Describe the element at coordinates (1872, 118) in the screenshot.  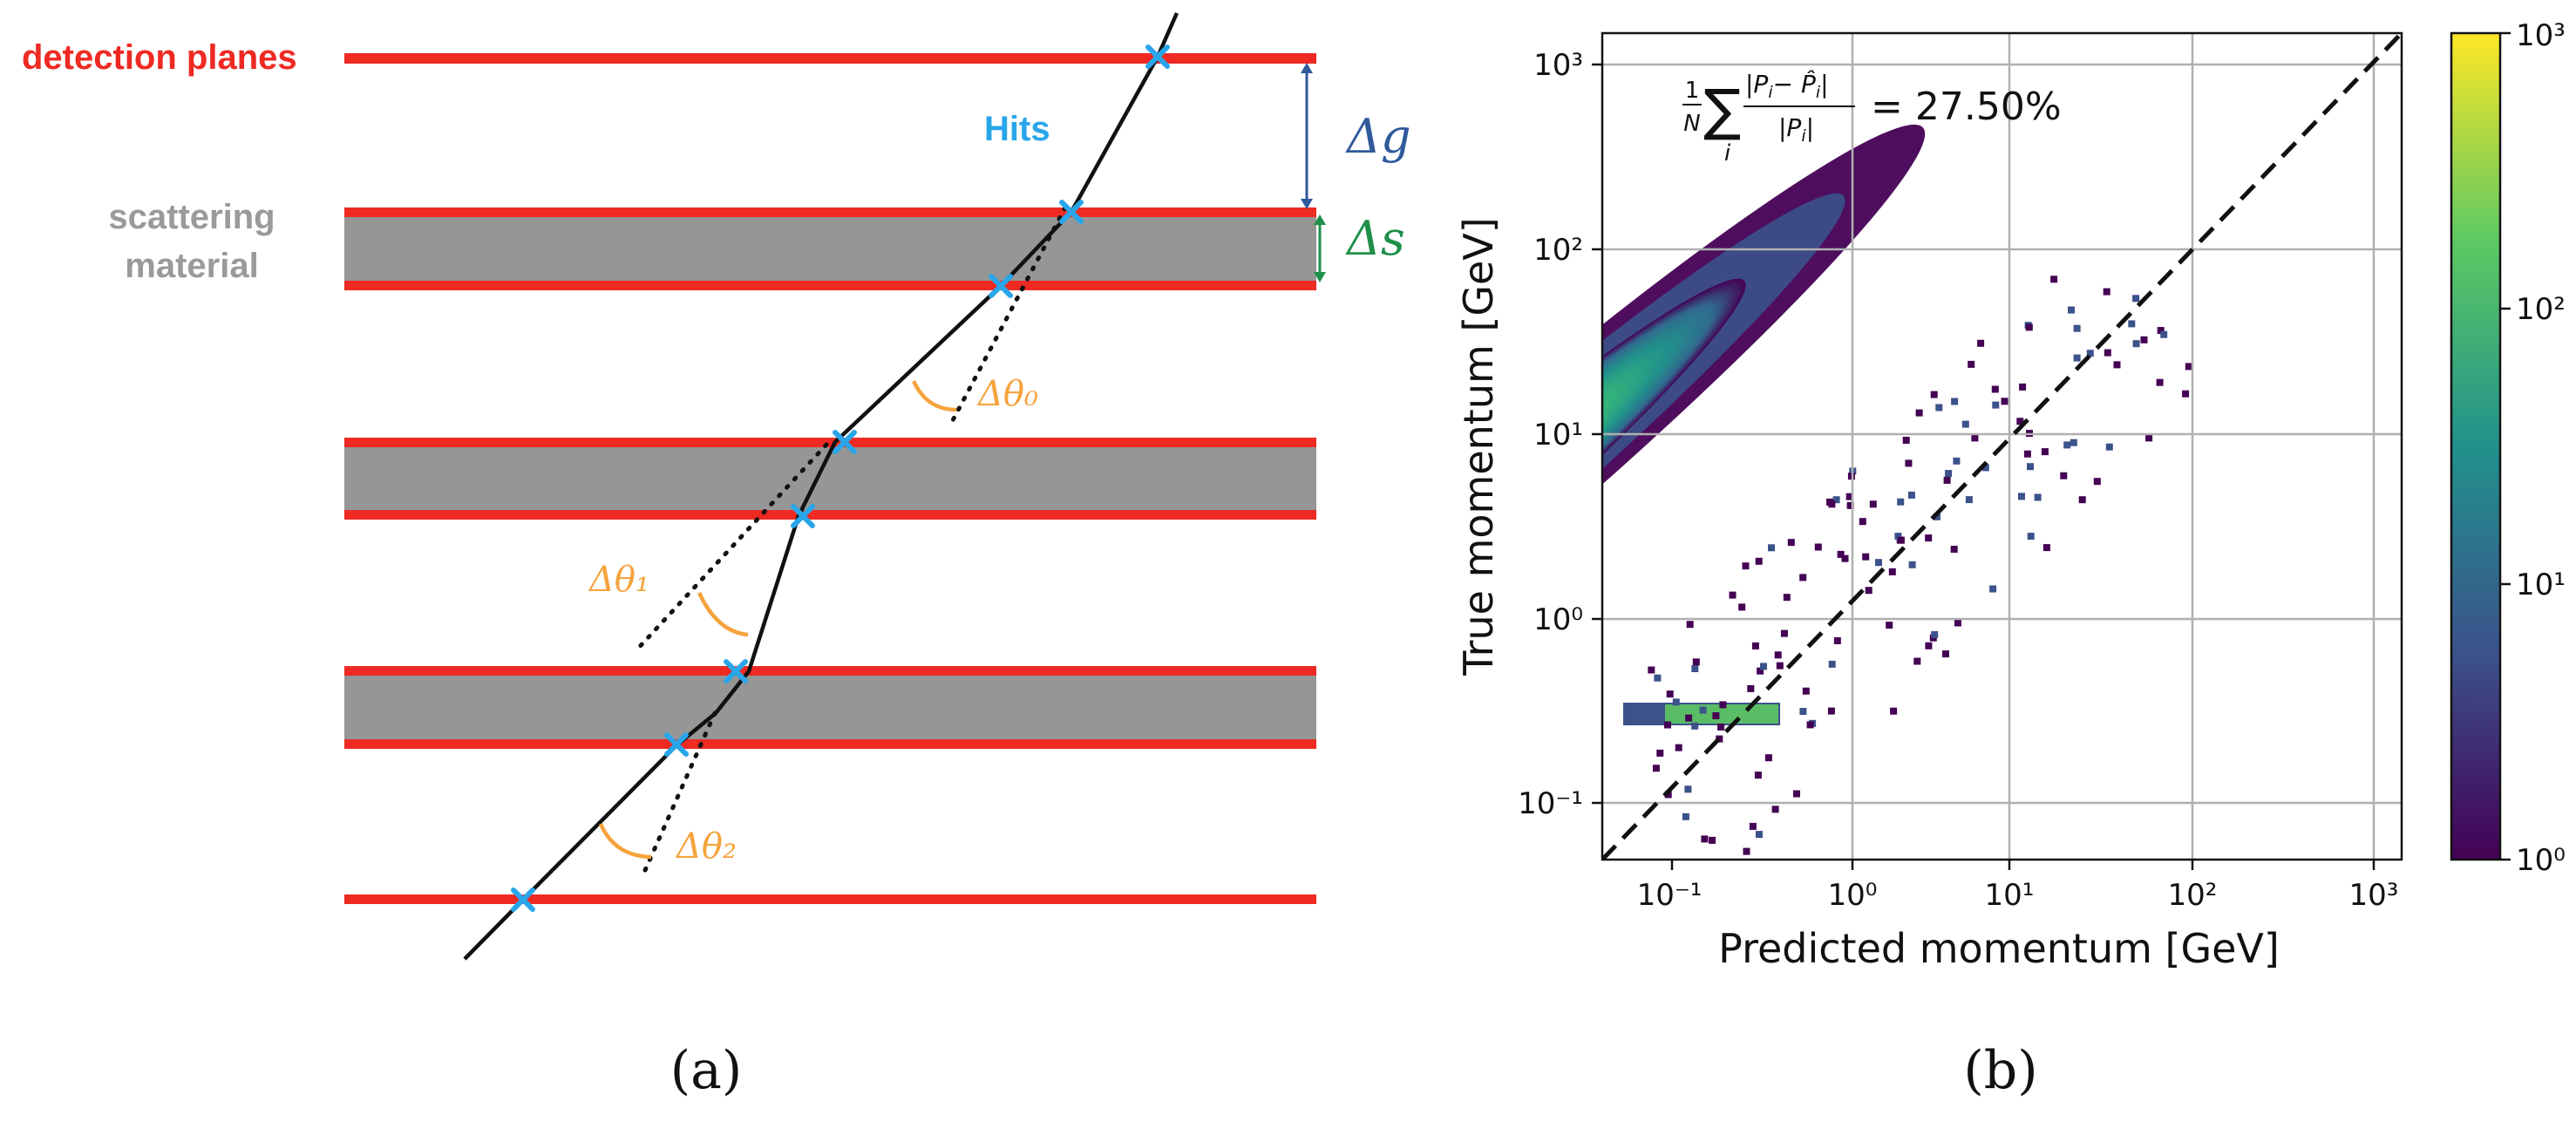
I see `error-formula: 1 N ∑ i |Pi− P̂i| |Pi| = 27.50%` at that location.